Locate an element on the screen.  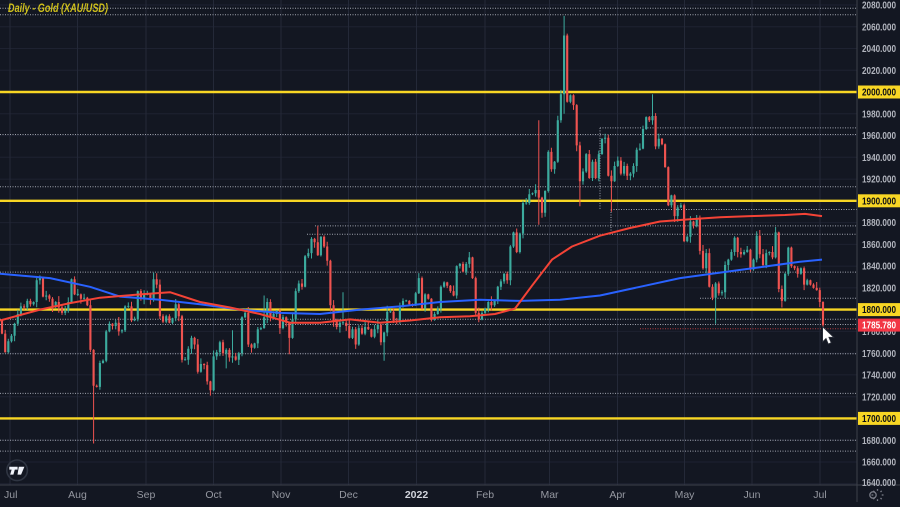
svg-text: 2040.000 is located at coordinates (879, 49).